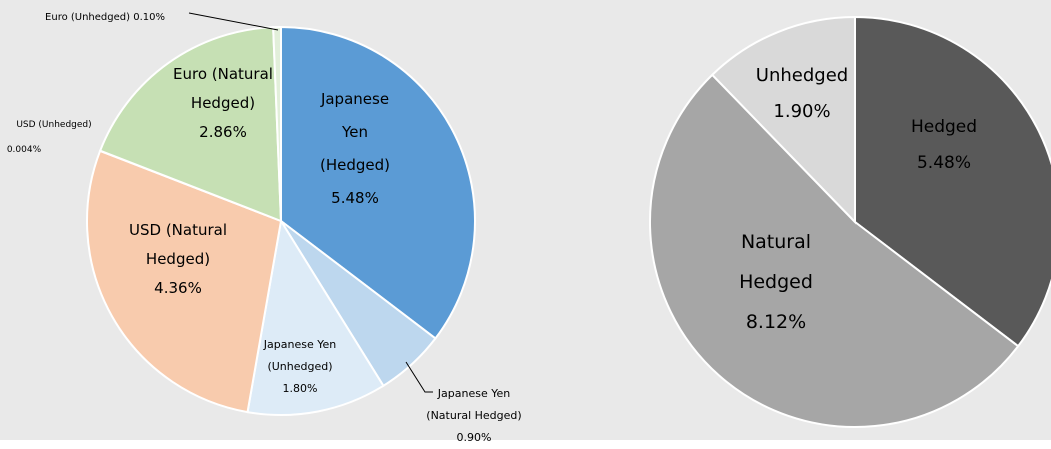  I want to click on value-label: 0.90%, so click(474, 437).